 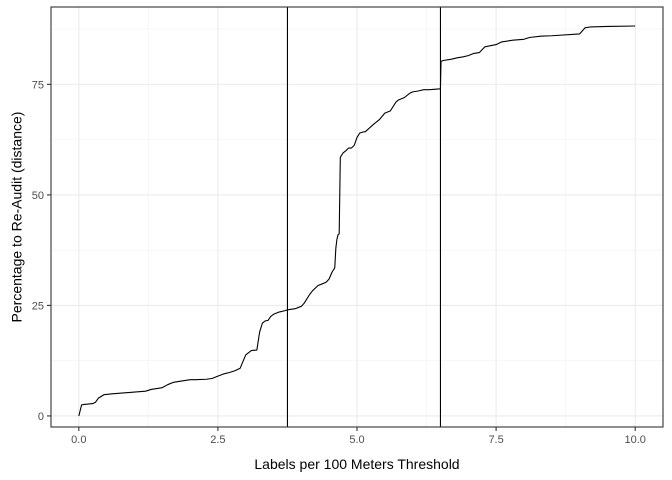 What do you see at coordinates (38, 306) in the screenshot?
I see `y-tick-label: 25` at bounding box center [38, 306].